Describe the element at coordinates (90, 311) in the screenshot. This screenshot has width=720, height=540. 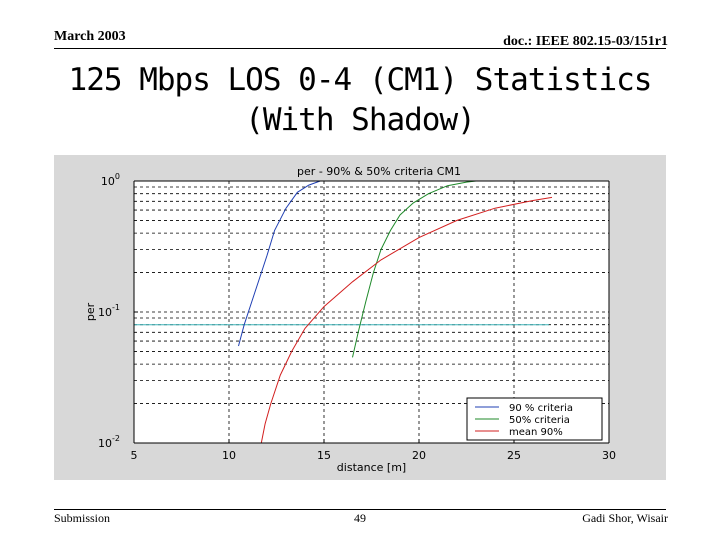
I see `y-axis-label: per` at that location.